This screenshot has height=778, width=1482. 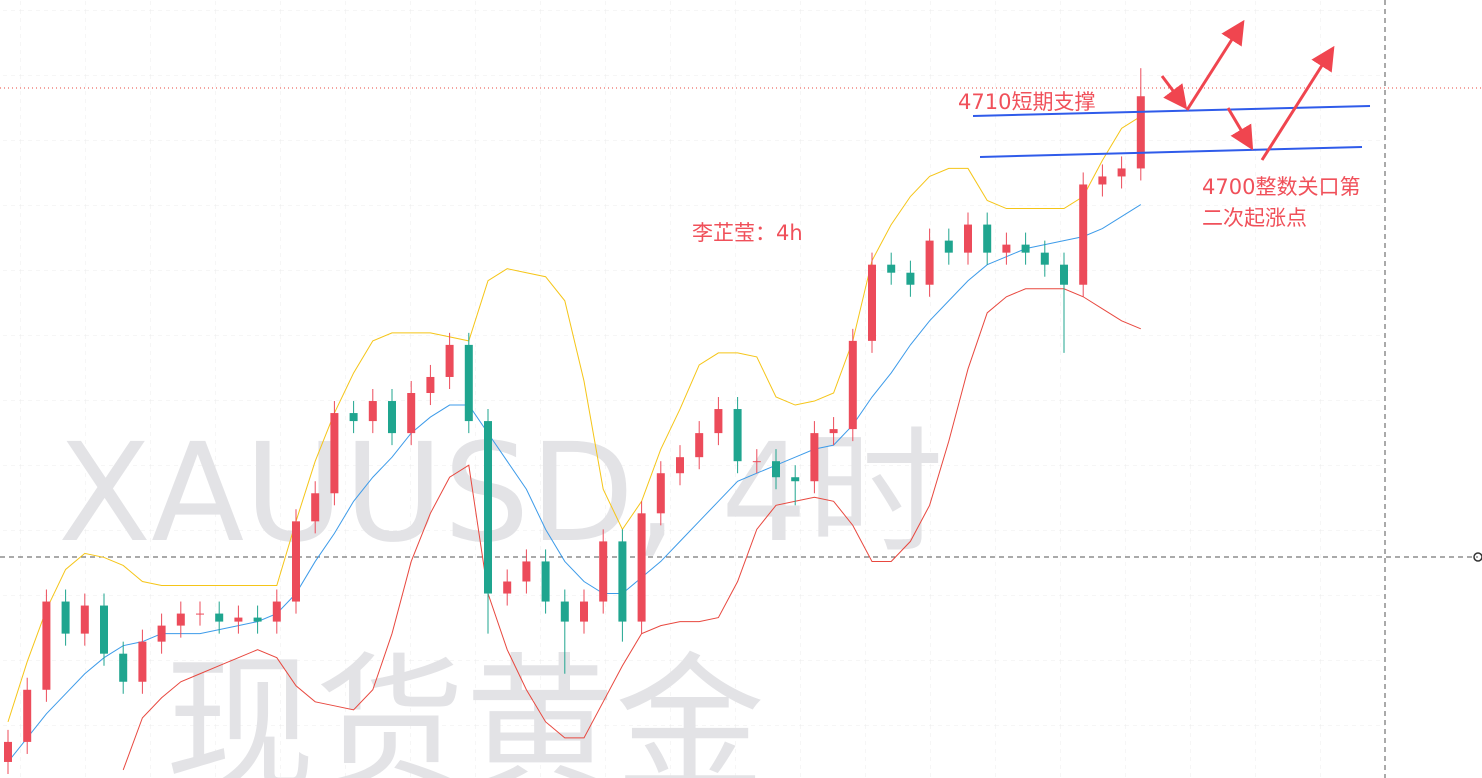 I want to click on annotation: 4700整数关口第, so click(x=1281, y=187).